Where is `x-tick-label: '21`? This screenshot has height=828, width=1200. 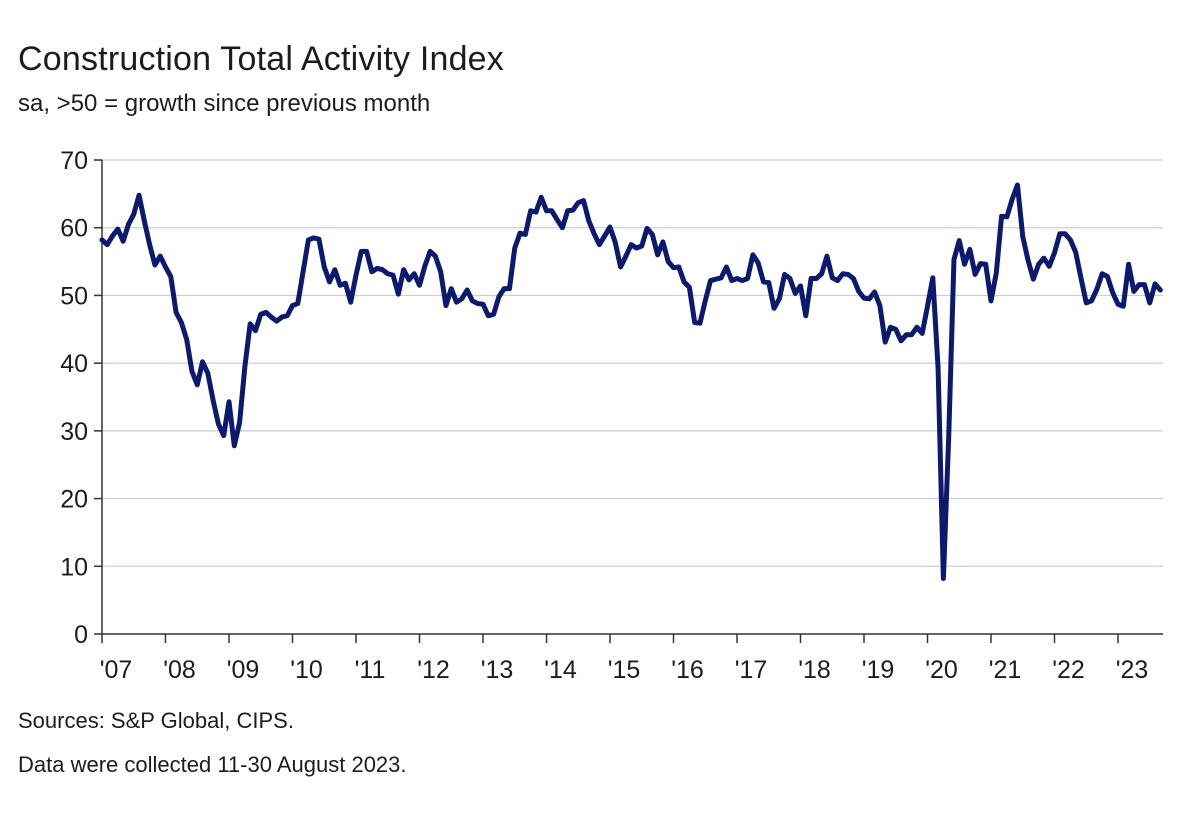 x-tick-label: '21 is located at coordinates (1005, 670).